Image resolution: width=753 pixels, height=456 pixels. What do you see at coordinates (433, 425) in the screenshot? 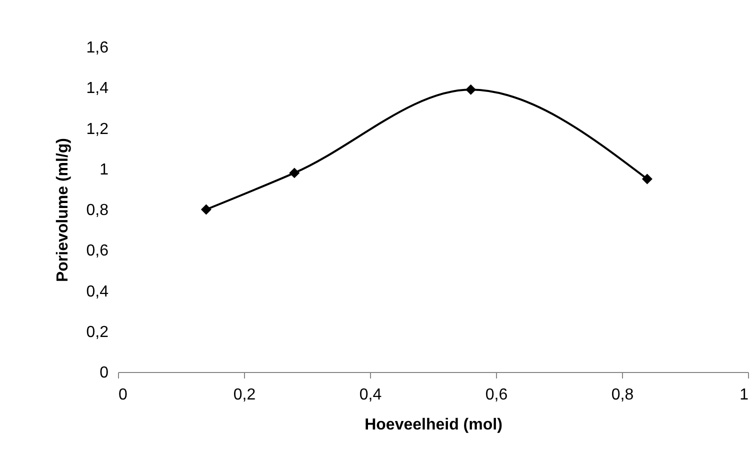
I see `x-axis-title: Hoeveelheid (mol)` at bounding box center [433, 425].